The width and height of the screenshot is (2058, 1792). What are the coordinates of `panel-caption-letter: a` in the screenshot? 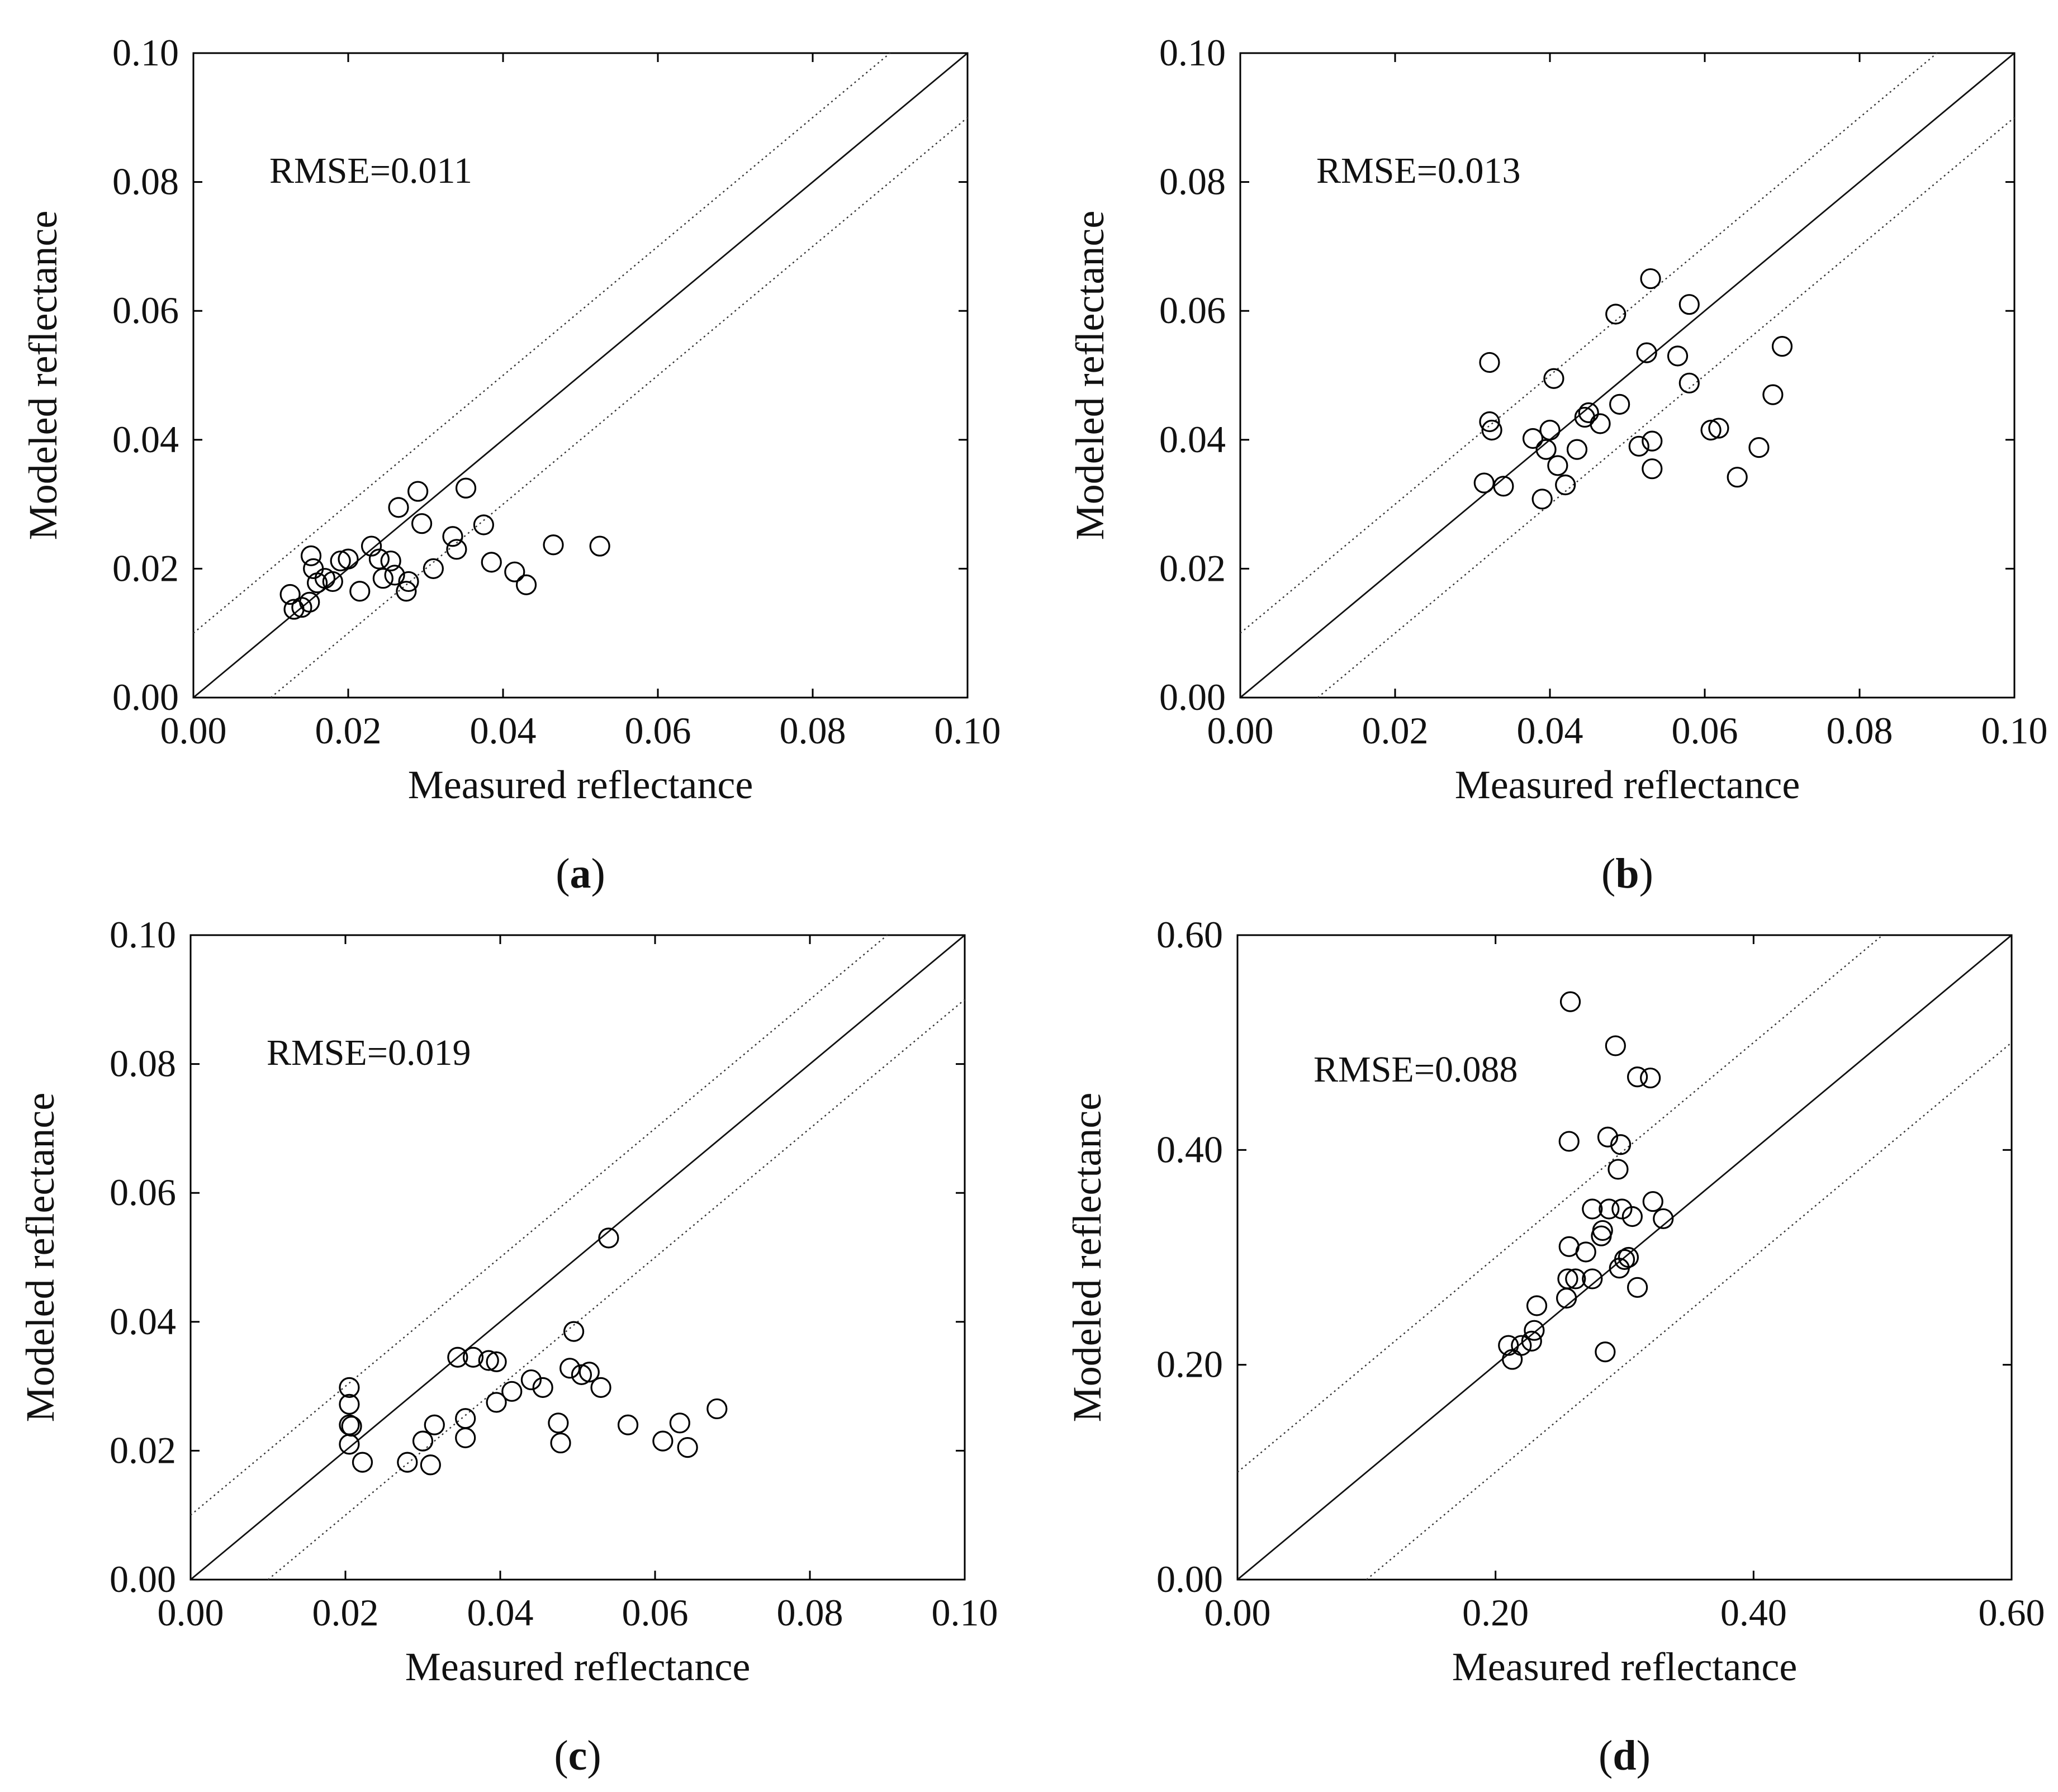 It's located at (580, 873).